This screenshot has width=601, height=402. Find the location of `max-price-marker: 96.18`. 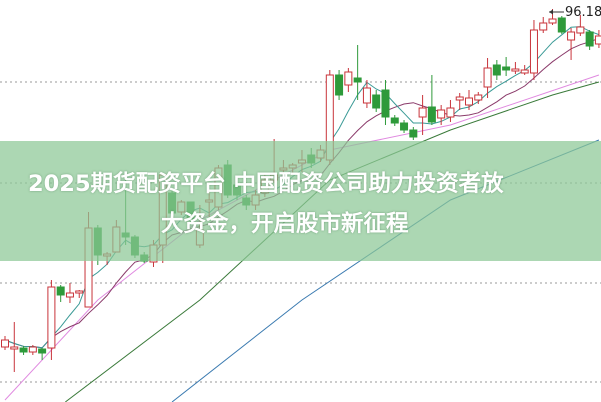

max-price-marker: 96.18 is located at coordinates (575, 12).